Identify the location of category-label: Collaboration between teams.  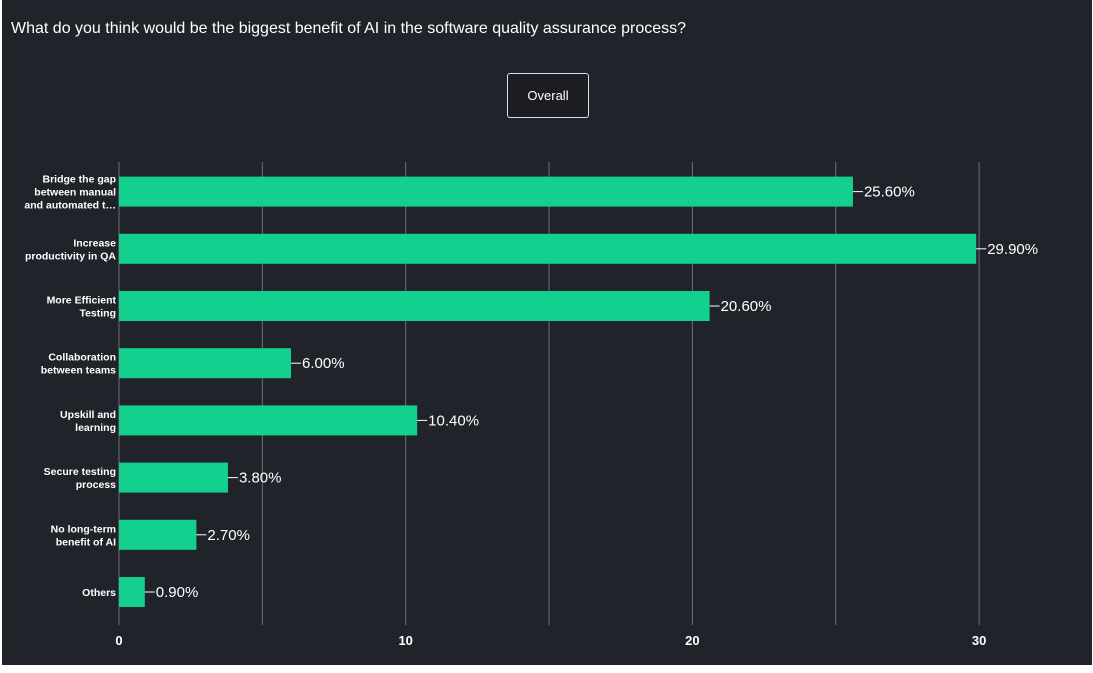
(78, 364).